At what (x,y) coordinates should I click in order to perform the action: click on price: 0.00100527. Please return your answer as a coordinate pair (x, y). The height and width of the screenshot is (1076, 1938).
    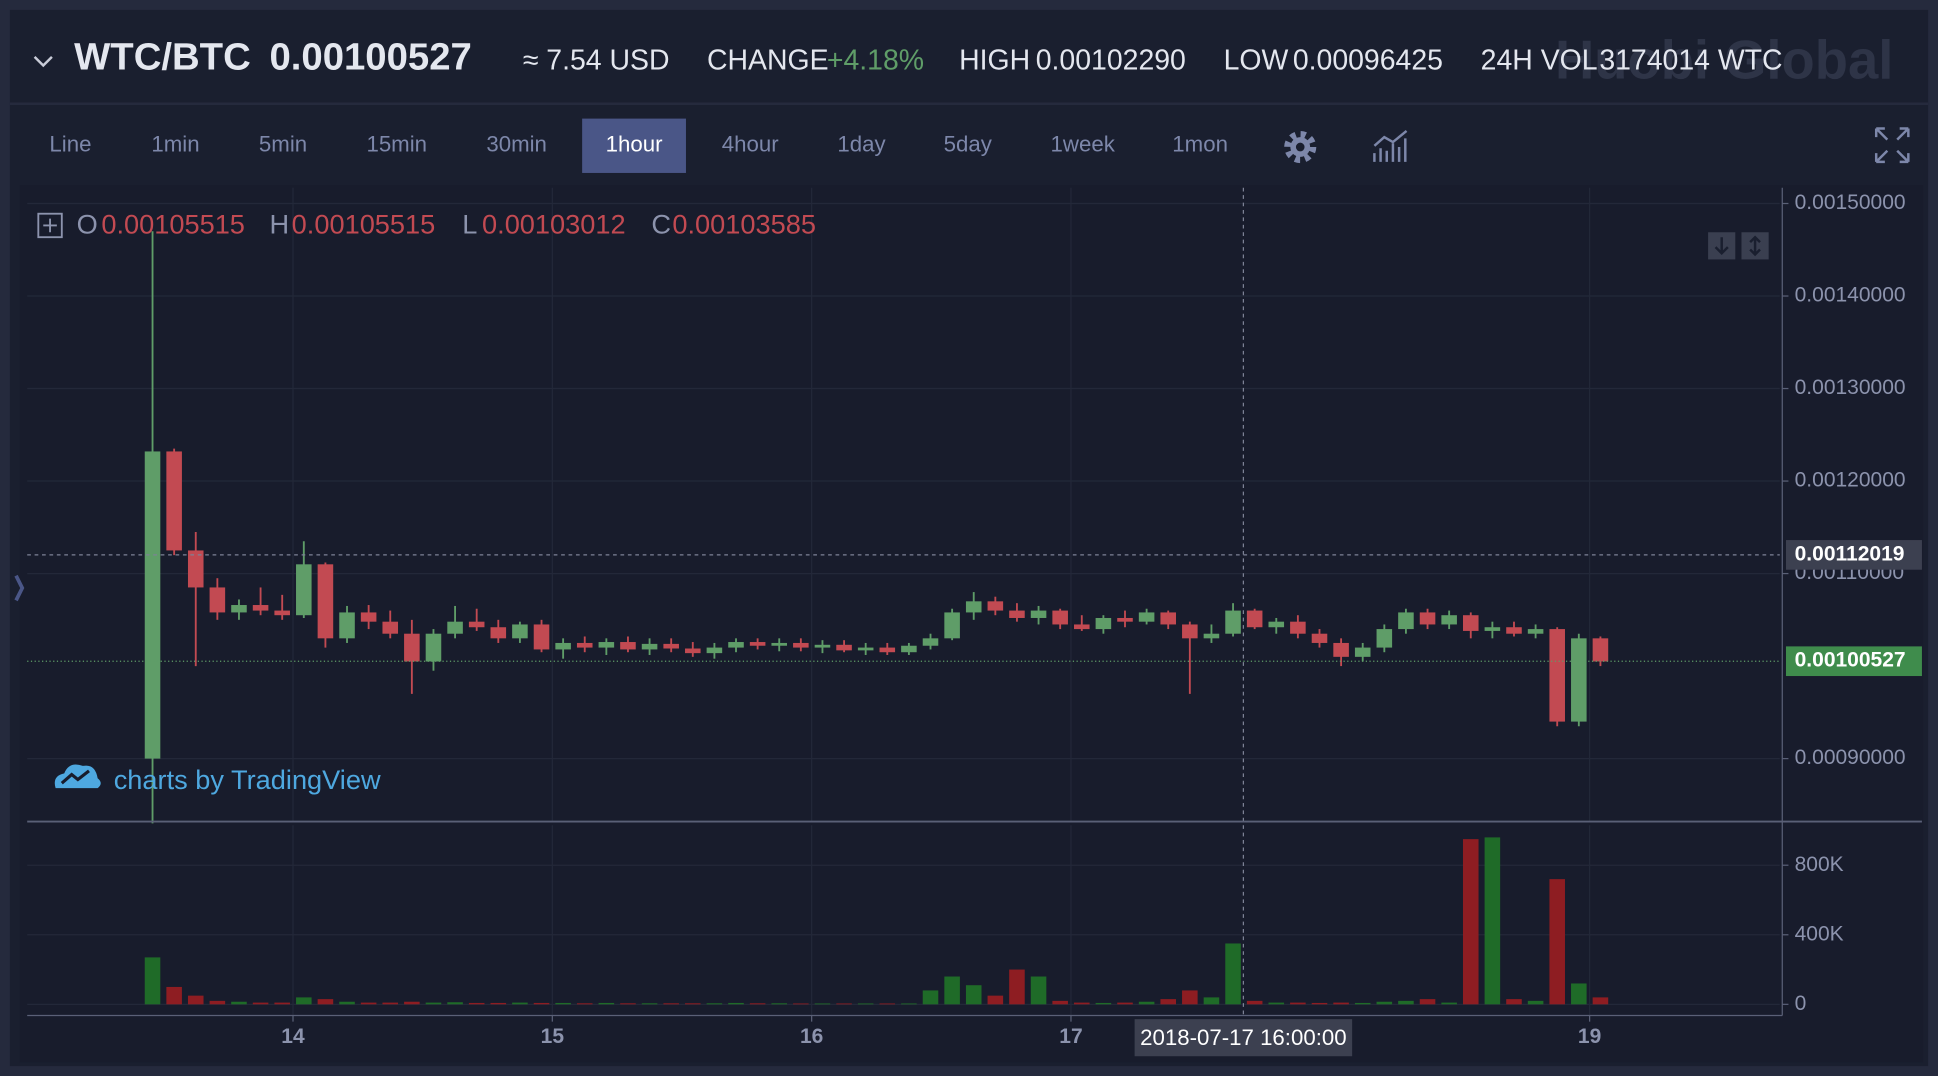
    Looking at the image, I should click on (370, 56).